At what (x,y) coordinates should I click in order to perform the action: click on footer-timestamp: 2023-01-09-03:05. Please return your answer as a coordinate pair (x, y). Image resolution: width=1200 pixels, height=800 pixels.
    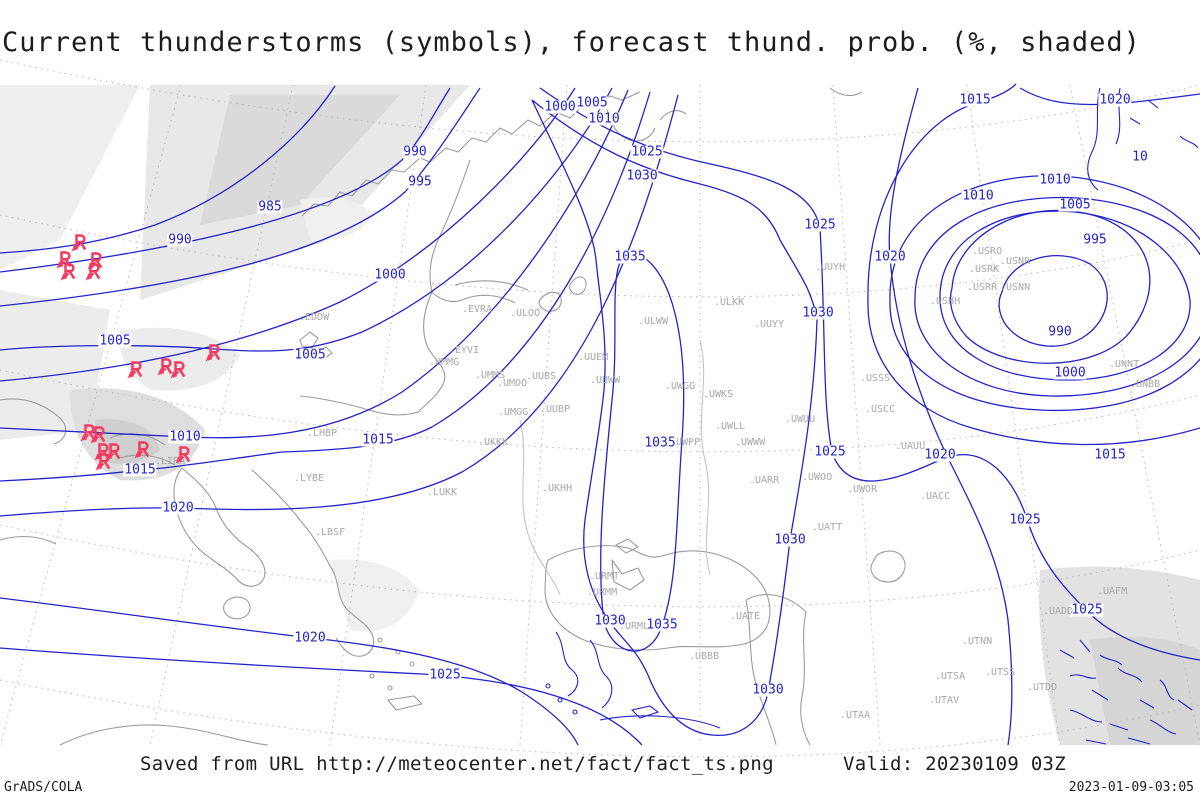
    Looking at the image, I should click on (1131, 787).